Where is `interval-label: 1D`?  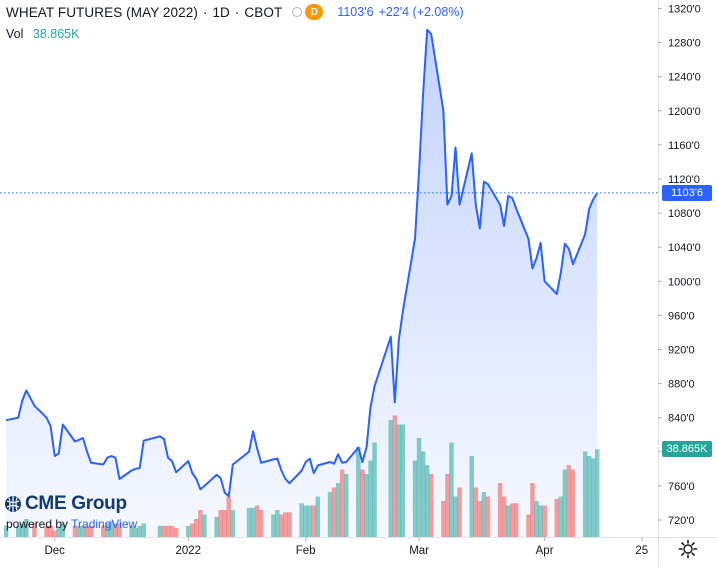 interval-label: 1D is located at coordinates (221, 12).